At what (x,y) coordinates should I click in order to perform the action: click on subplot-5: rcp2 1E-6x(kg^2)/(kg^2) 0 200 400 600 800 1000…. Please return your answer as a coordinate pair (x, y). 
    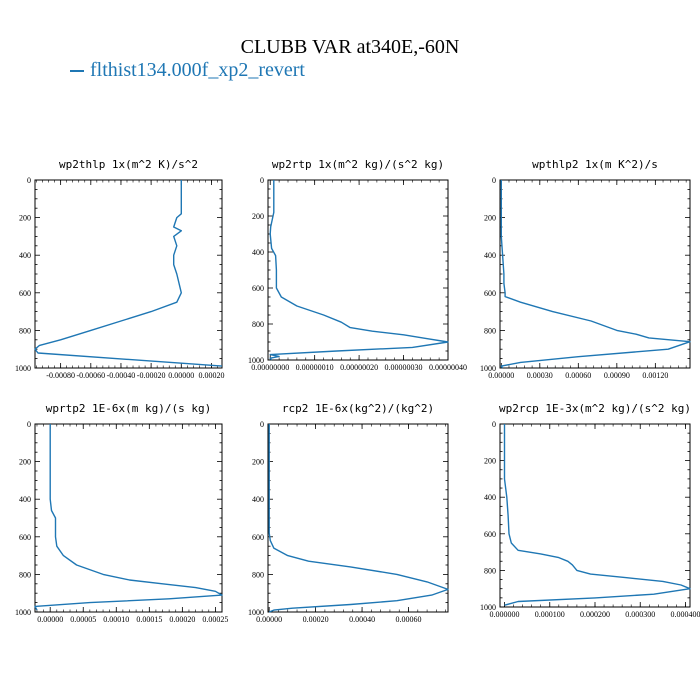
    Looking at the image, I should click on (348, 513).